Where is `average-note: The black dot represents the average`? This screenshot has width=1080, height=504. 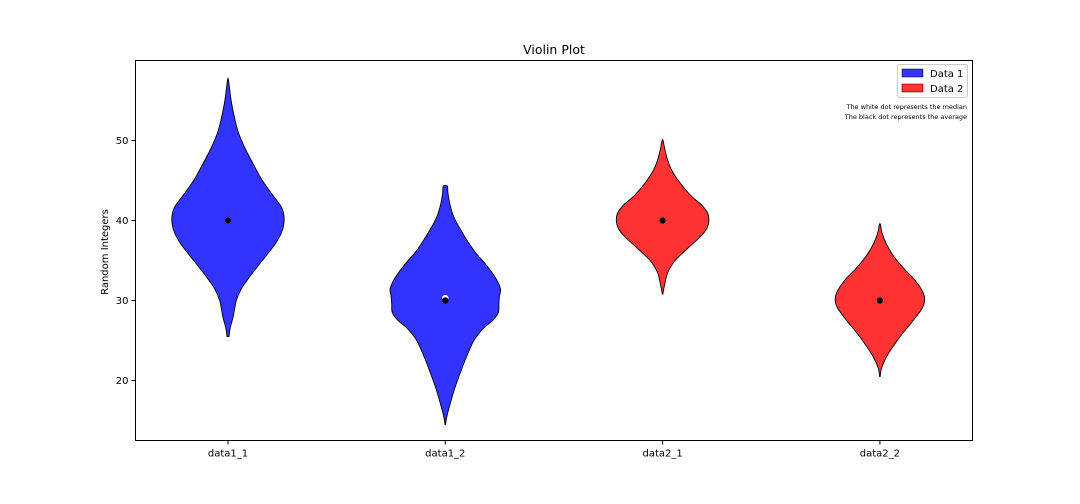 average-note: The black dot represents the average is located at coordinates (905, 117).